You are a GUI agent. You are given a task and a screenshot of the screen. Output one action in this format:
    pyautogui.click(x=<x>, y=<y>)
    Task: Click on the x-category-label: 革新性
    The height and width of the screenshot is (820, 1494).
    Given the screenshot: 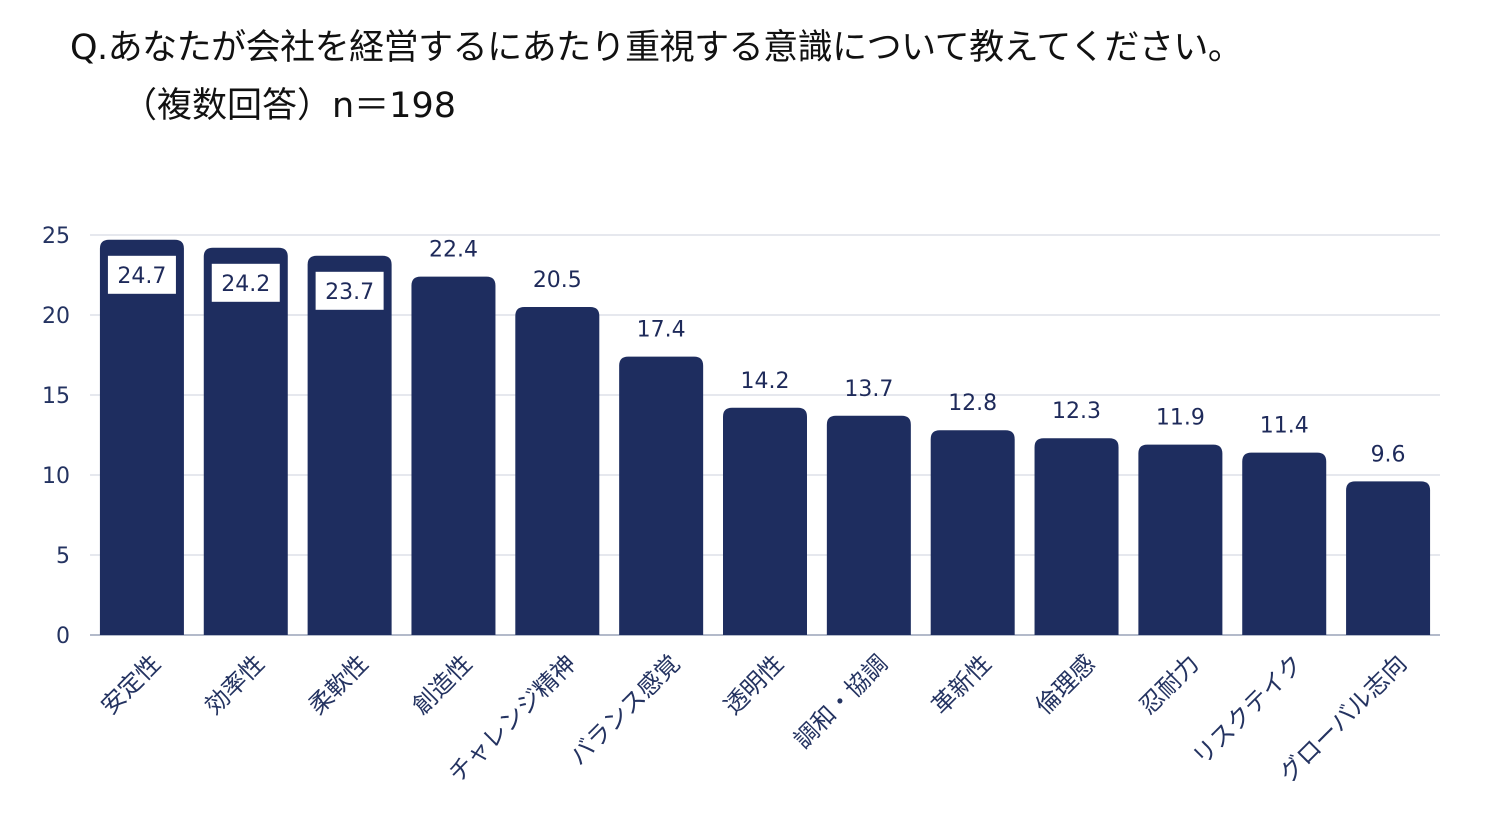 What is the action you would take?
    pyautogui.click(x=961, y=684)
    